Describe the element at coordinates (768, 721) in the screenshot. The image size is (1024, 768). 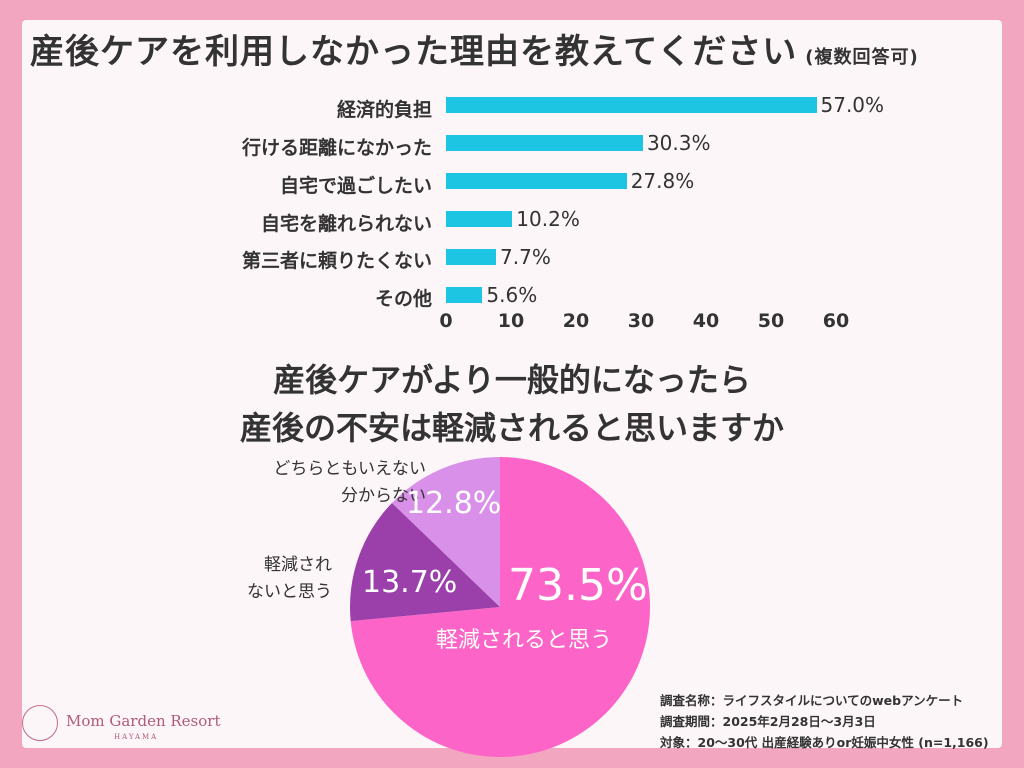
I see `survey-period-note: 調査期間：2025年2月28日〜3月3日` at that location.